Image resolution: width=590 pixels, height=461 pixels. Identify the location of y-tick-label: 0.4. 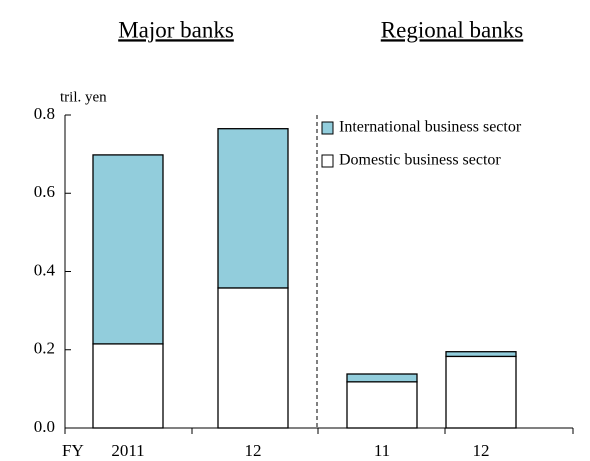
(45, 269).